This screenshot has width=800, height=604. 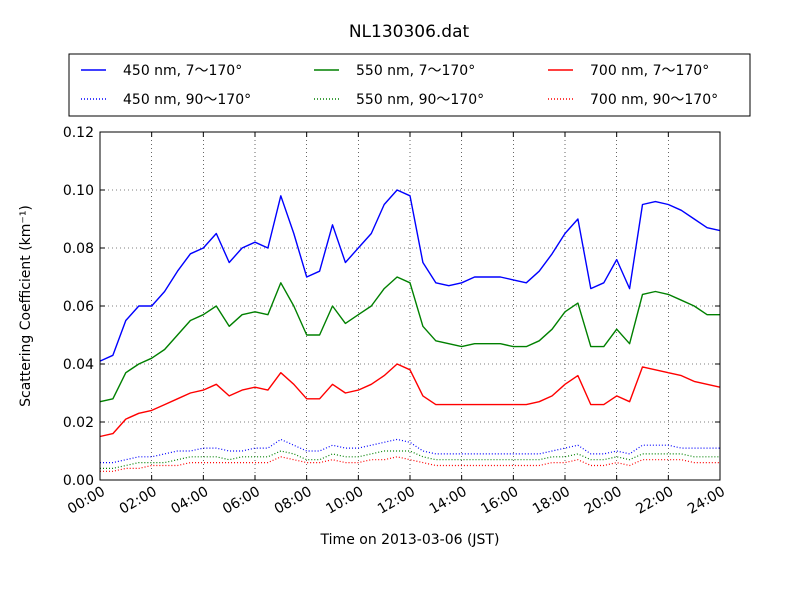 I want to click on x-tick-label: 18:00, so click(x=551, y=501).